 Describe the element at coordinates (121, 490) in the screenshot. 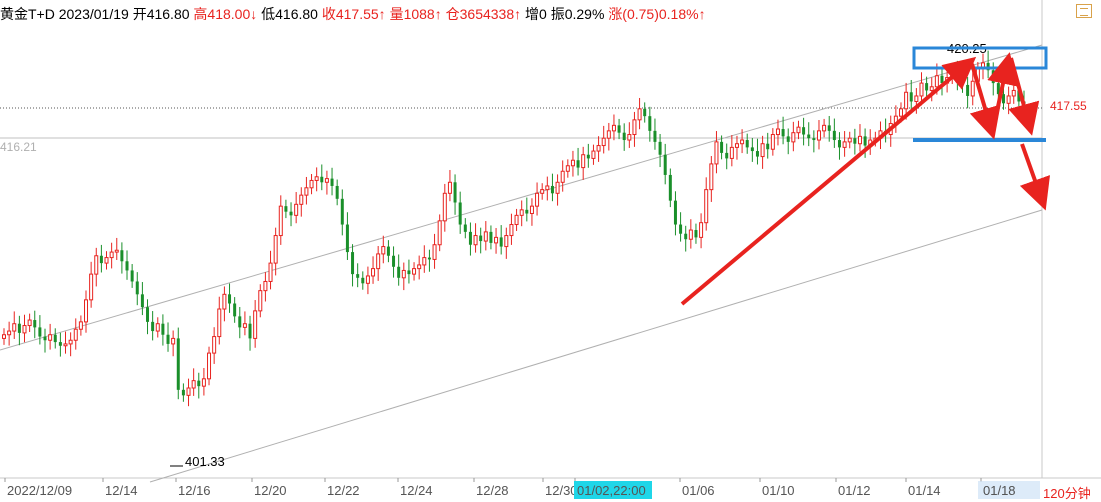

I see `x-tick-label: 12/14` at that location.